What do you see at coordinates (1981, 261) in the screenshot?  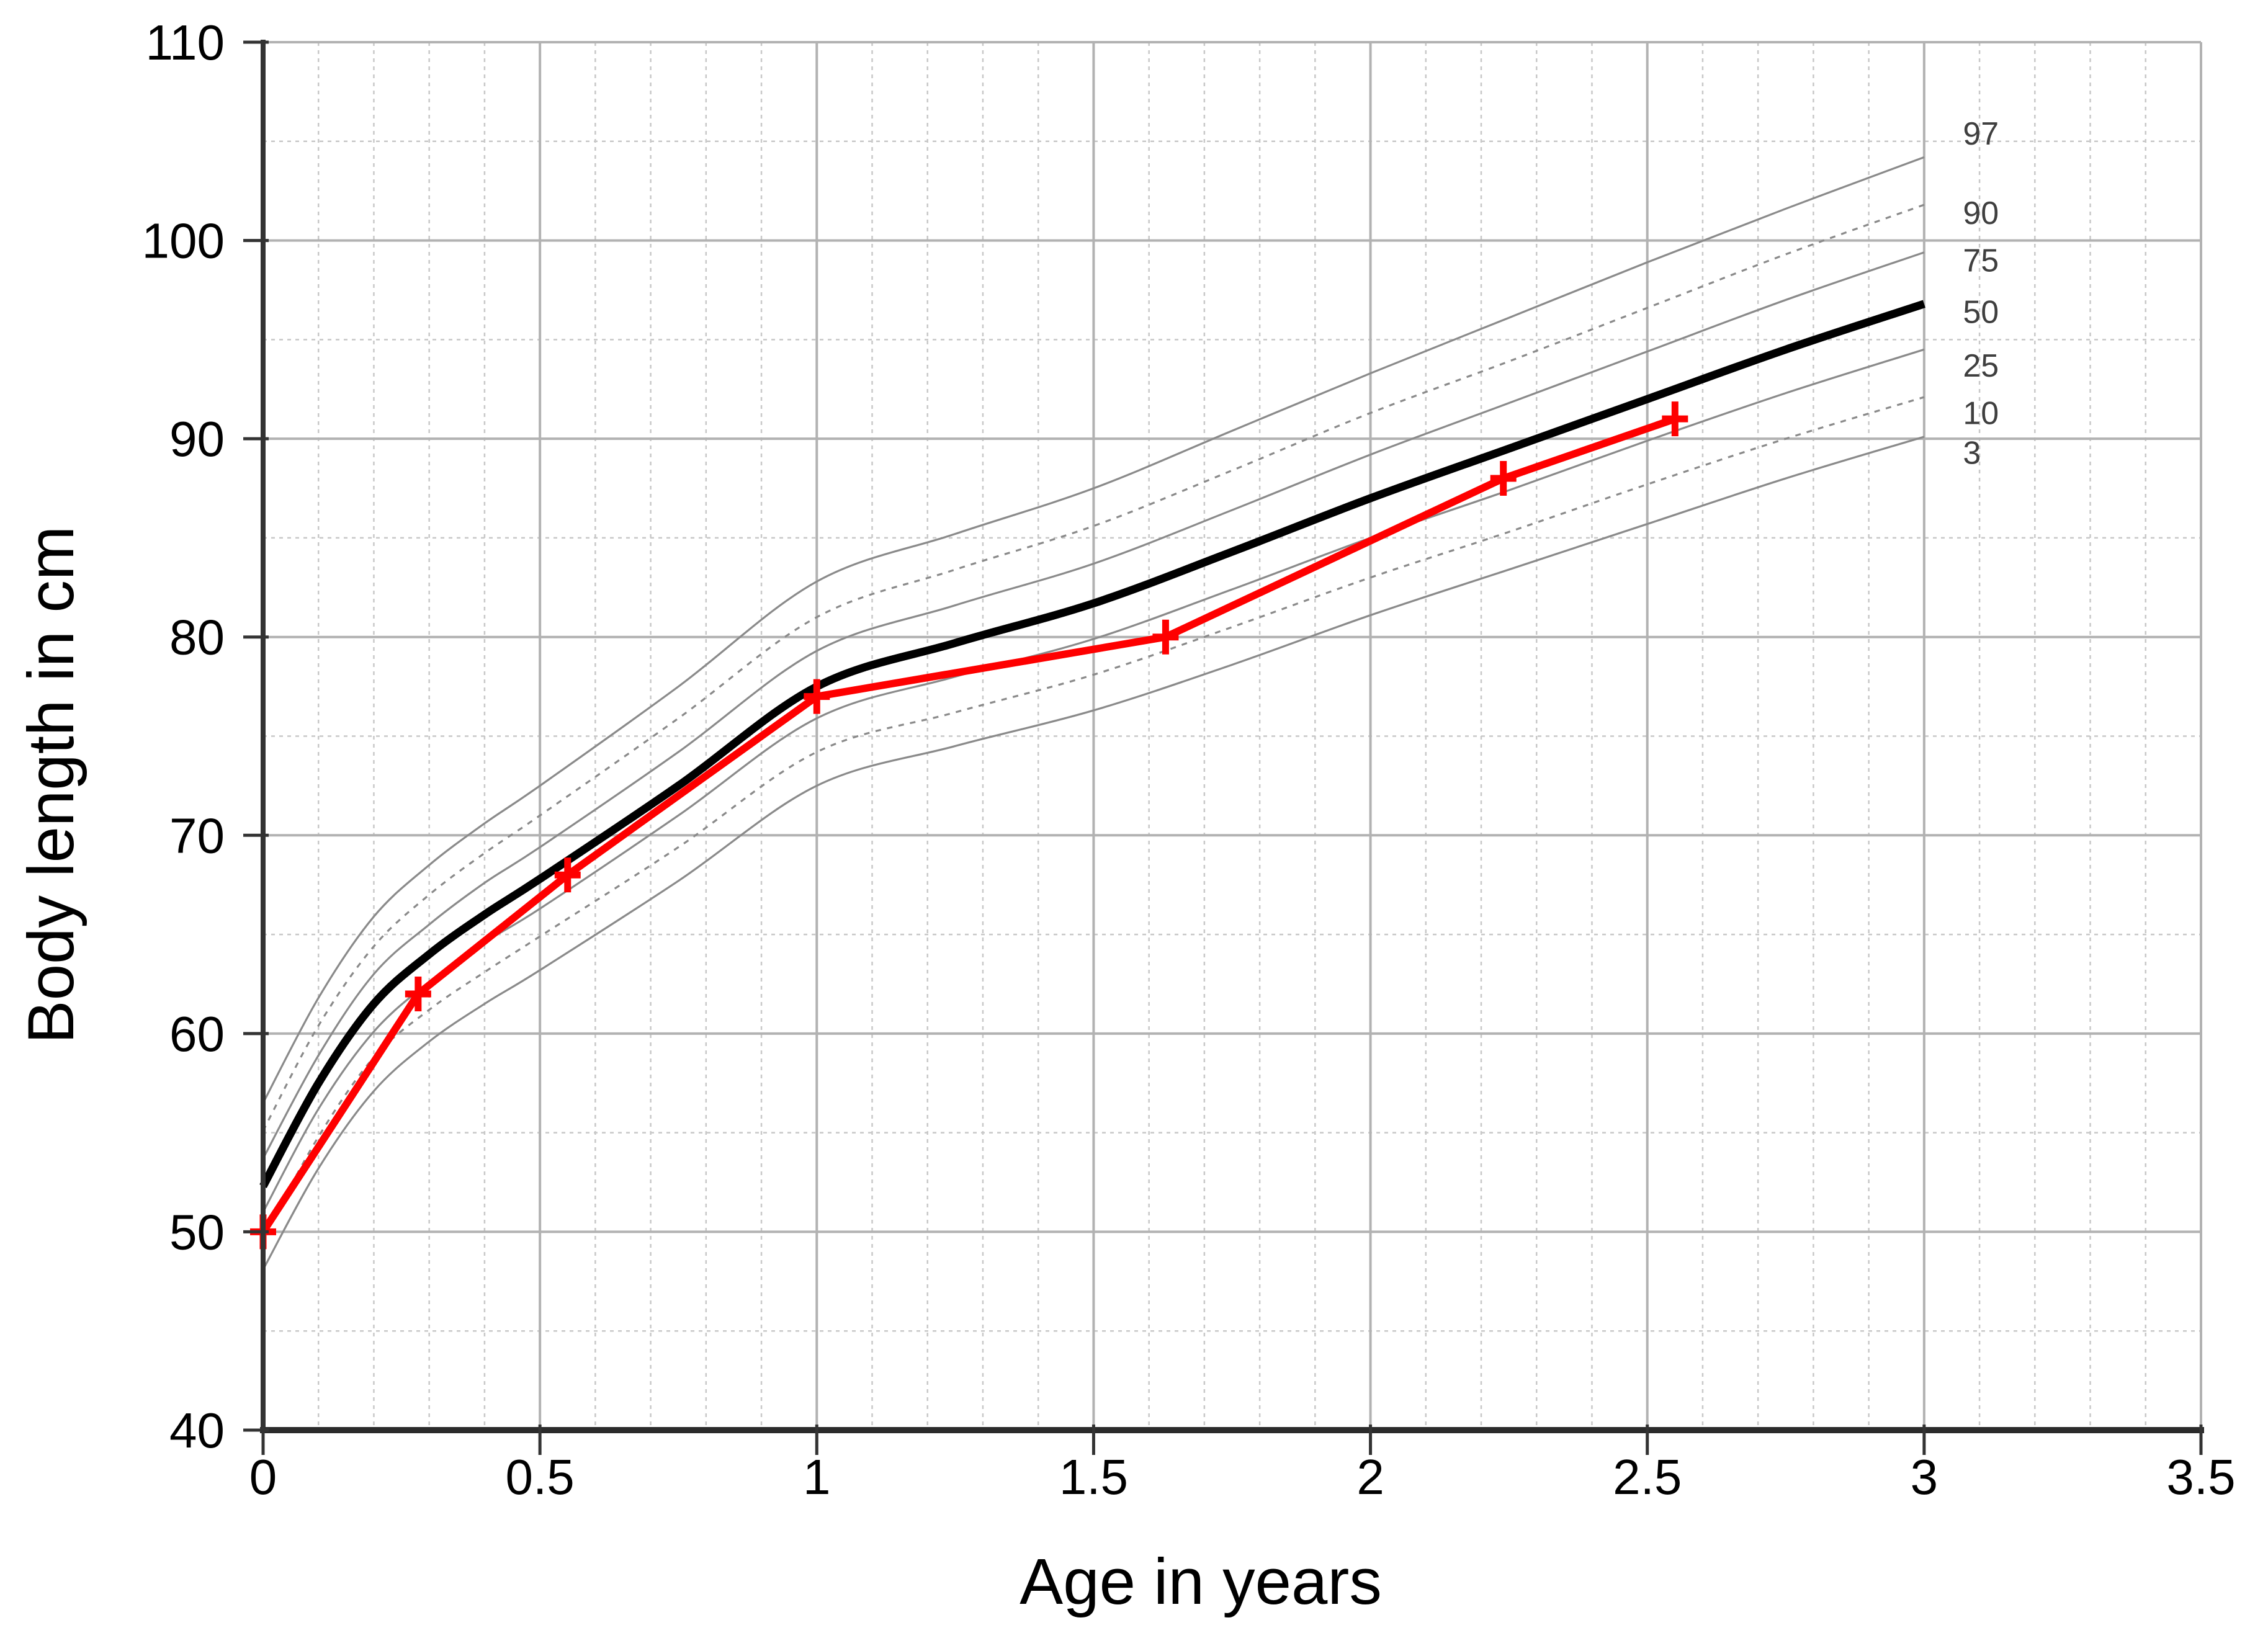 I see `percentile-label-75: 75` at bounding box center [1981, 261].